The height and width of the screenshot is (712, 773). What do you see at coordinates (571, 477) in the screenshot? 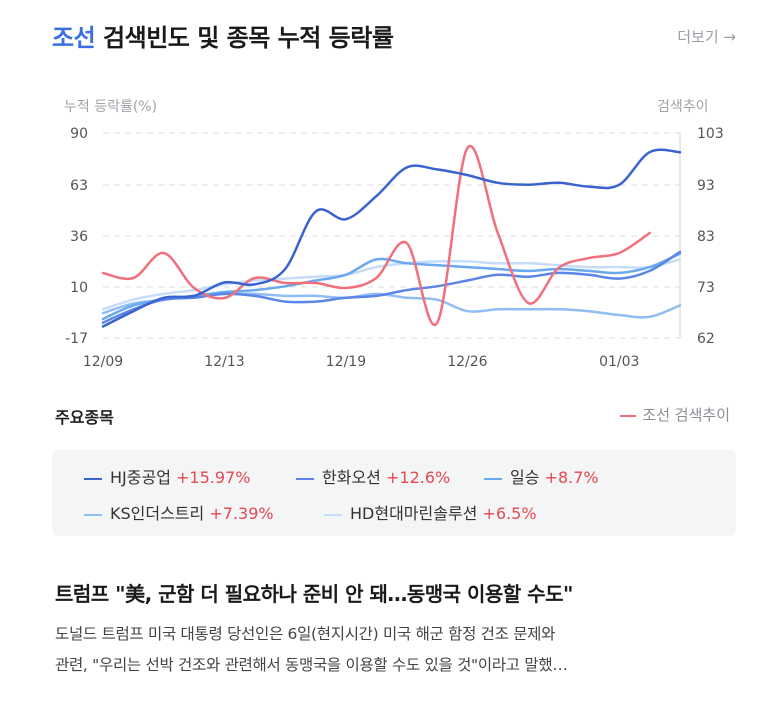
I see `stock-change: +8.7%` at bounding box center [571, 477].